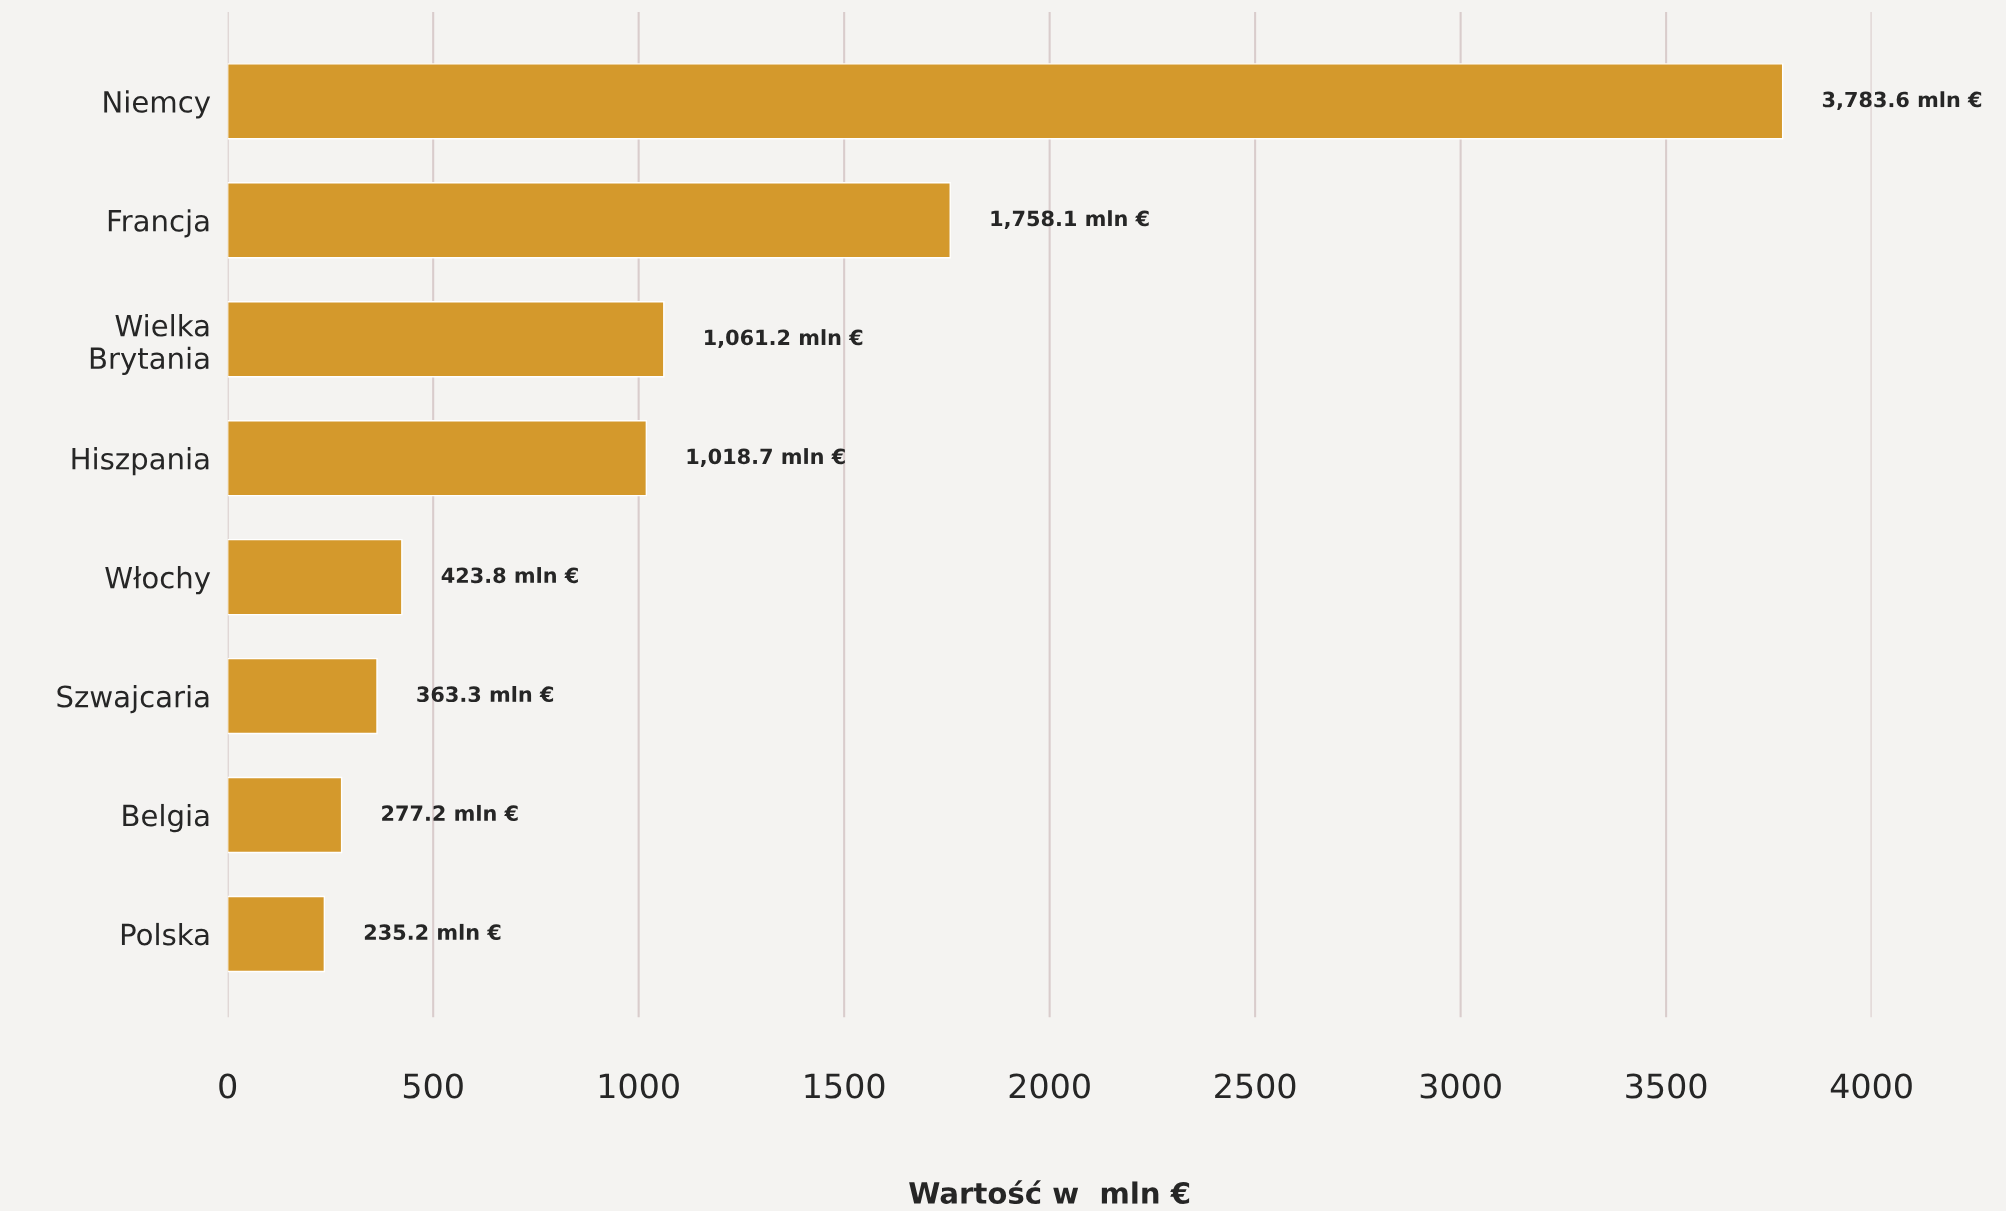 The height and width of the screenshot is (1211, 2006). What do you see at coordinates (1255, 1086) in the screenshot?
I see `x-tick-label: 2500` at bounding box center [1255, 1086].